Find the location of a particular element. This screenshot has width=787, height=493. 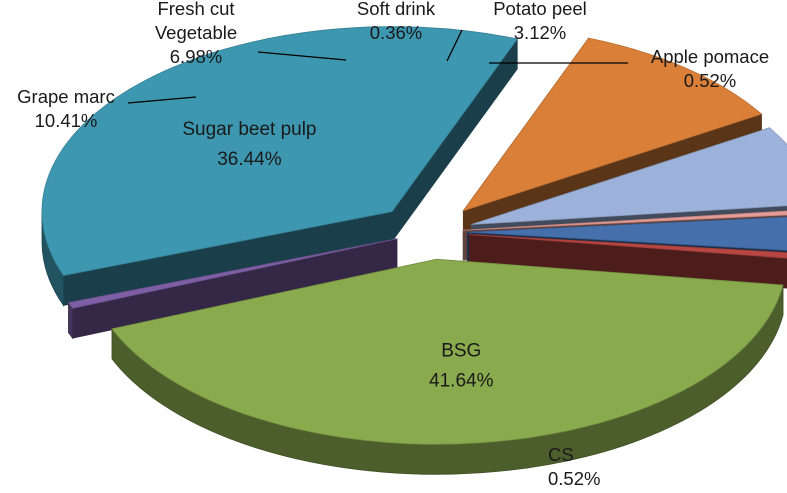

slice-label-fresh-cut-vegetable: Fresh cut is located at coordinates (195, 9).